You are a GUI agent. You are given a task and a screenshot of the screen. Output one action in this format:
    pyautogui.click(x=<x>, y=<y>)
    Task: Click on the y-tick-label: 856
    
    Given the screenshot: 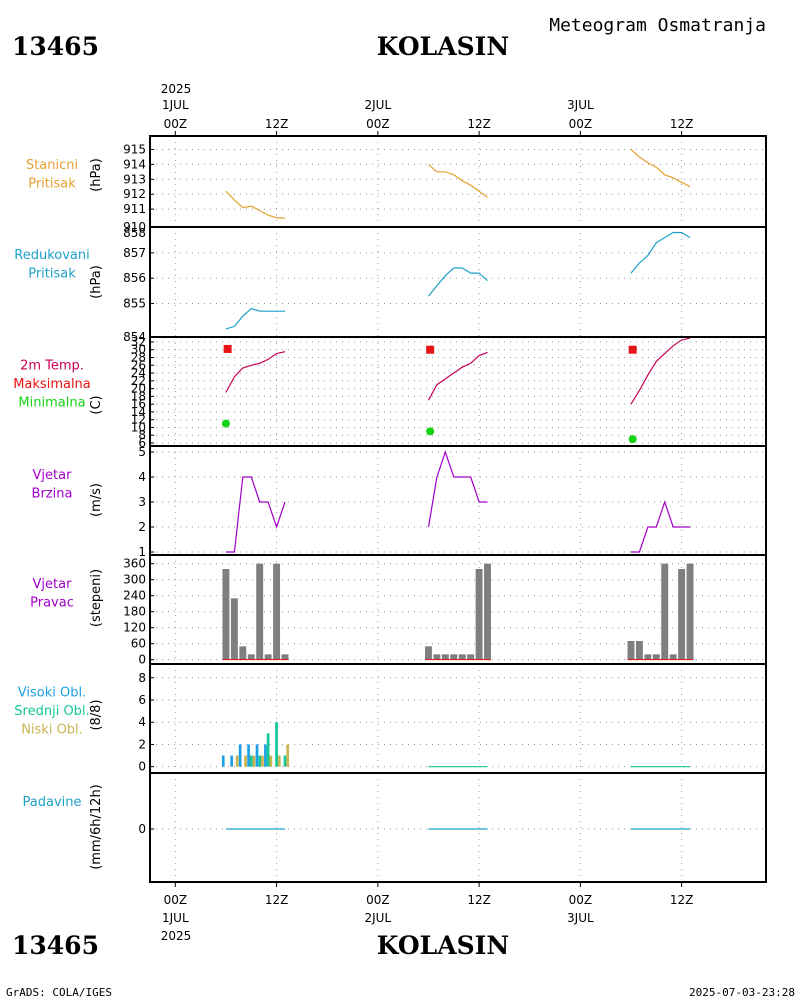 What is the action you would take?
    pyautogui.click(x=134, y=278)
    